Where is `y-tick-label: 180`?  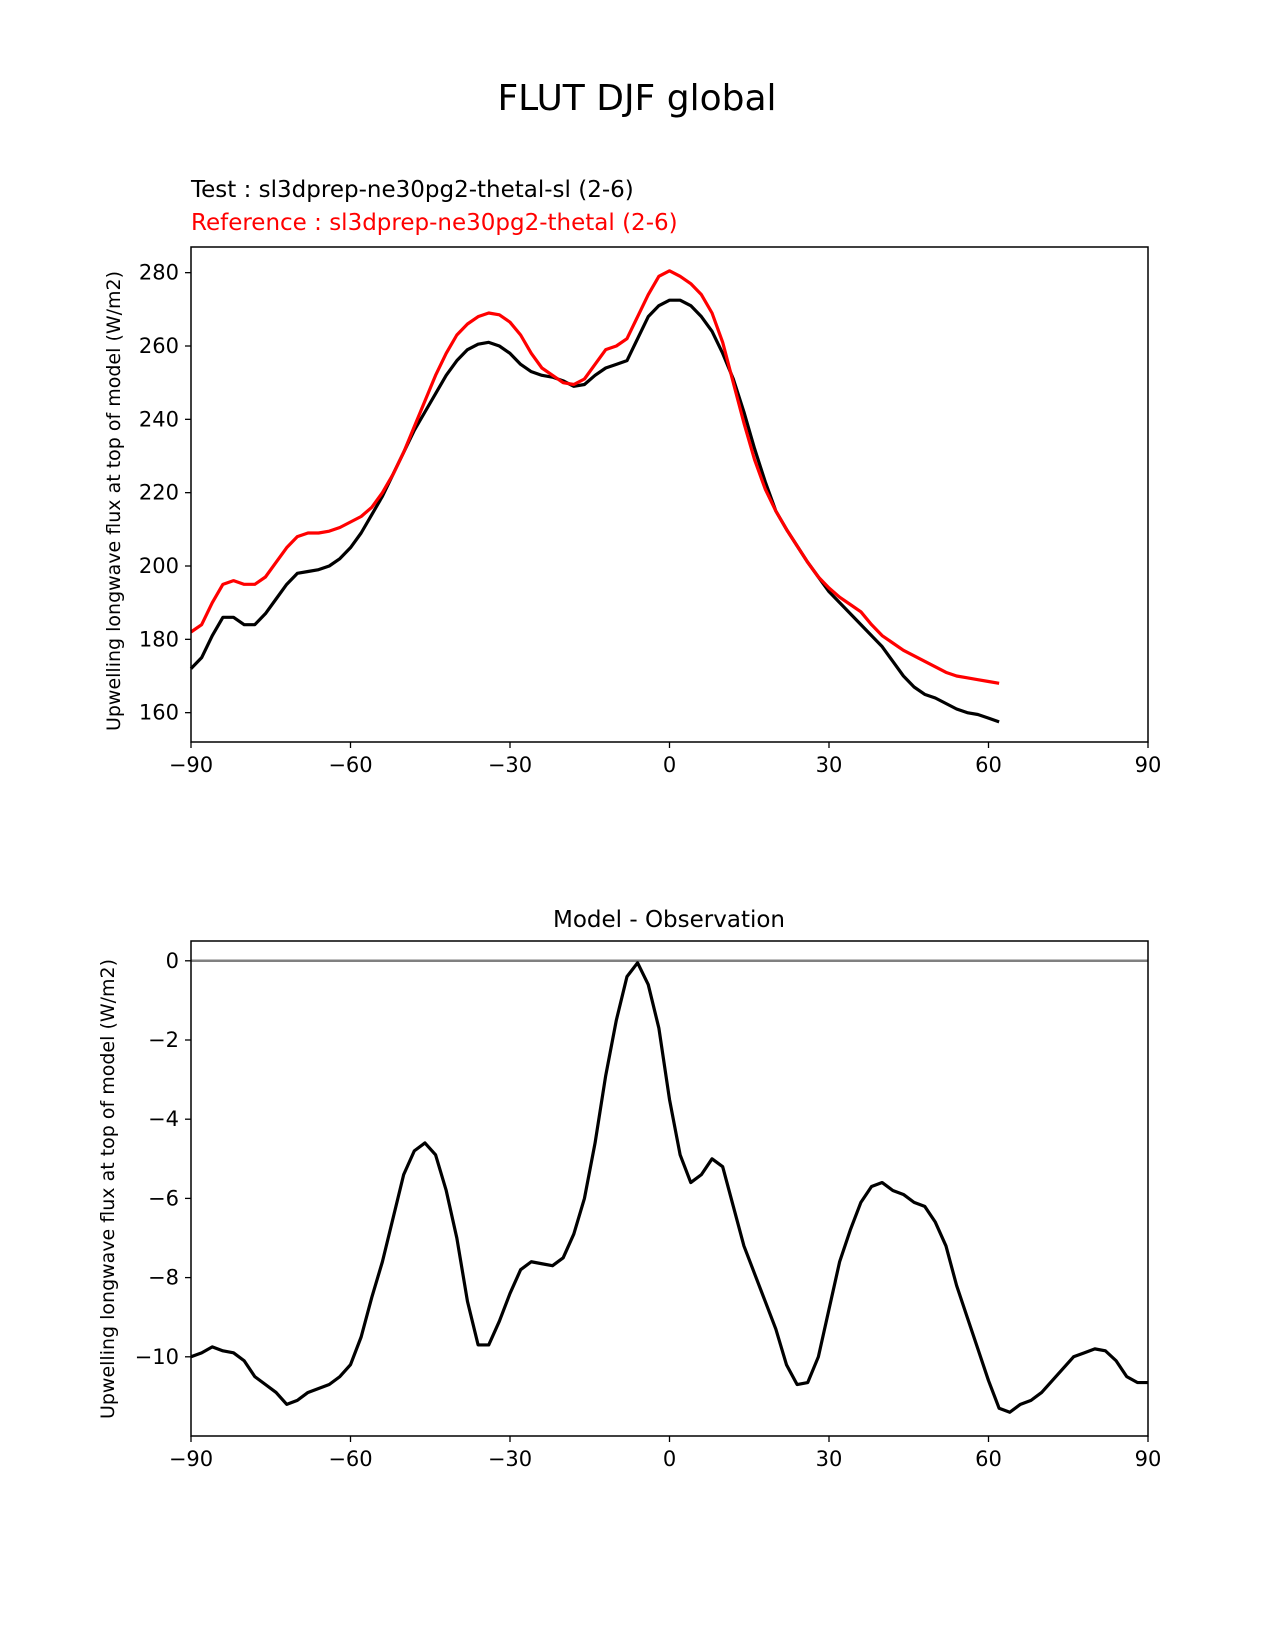
y-tick-label: 180 is located at coordinates (159, 639).